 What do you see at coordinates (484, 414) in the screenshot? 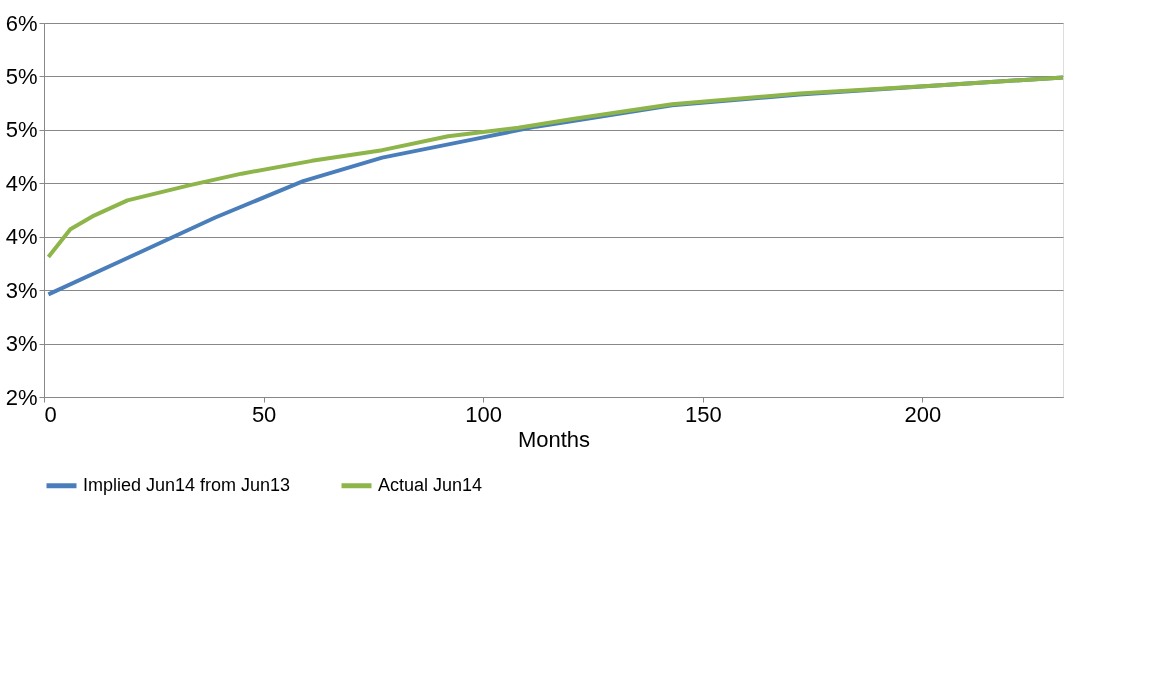
I see `x-tick-label: 100` at bounding box center [484, 414].